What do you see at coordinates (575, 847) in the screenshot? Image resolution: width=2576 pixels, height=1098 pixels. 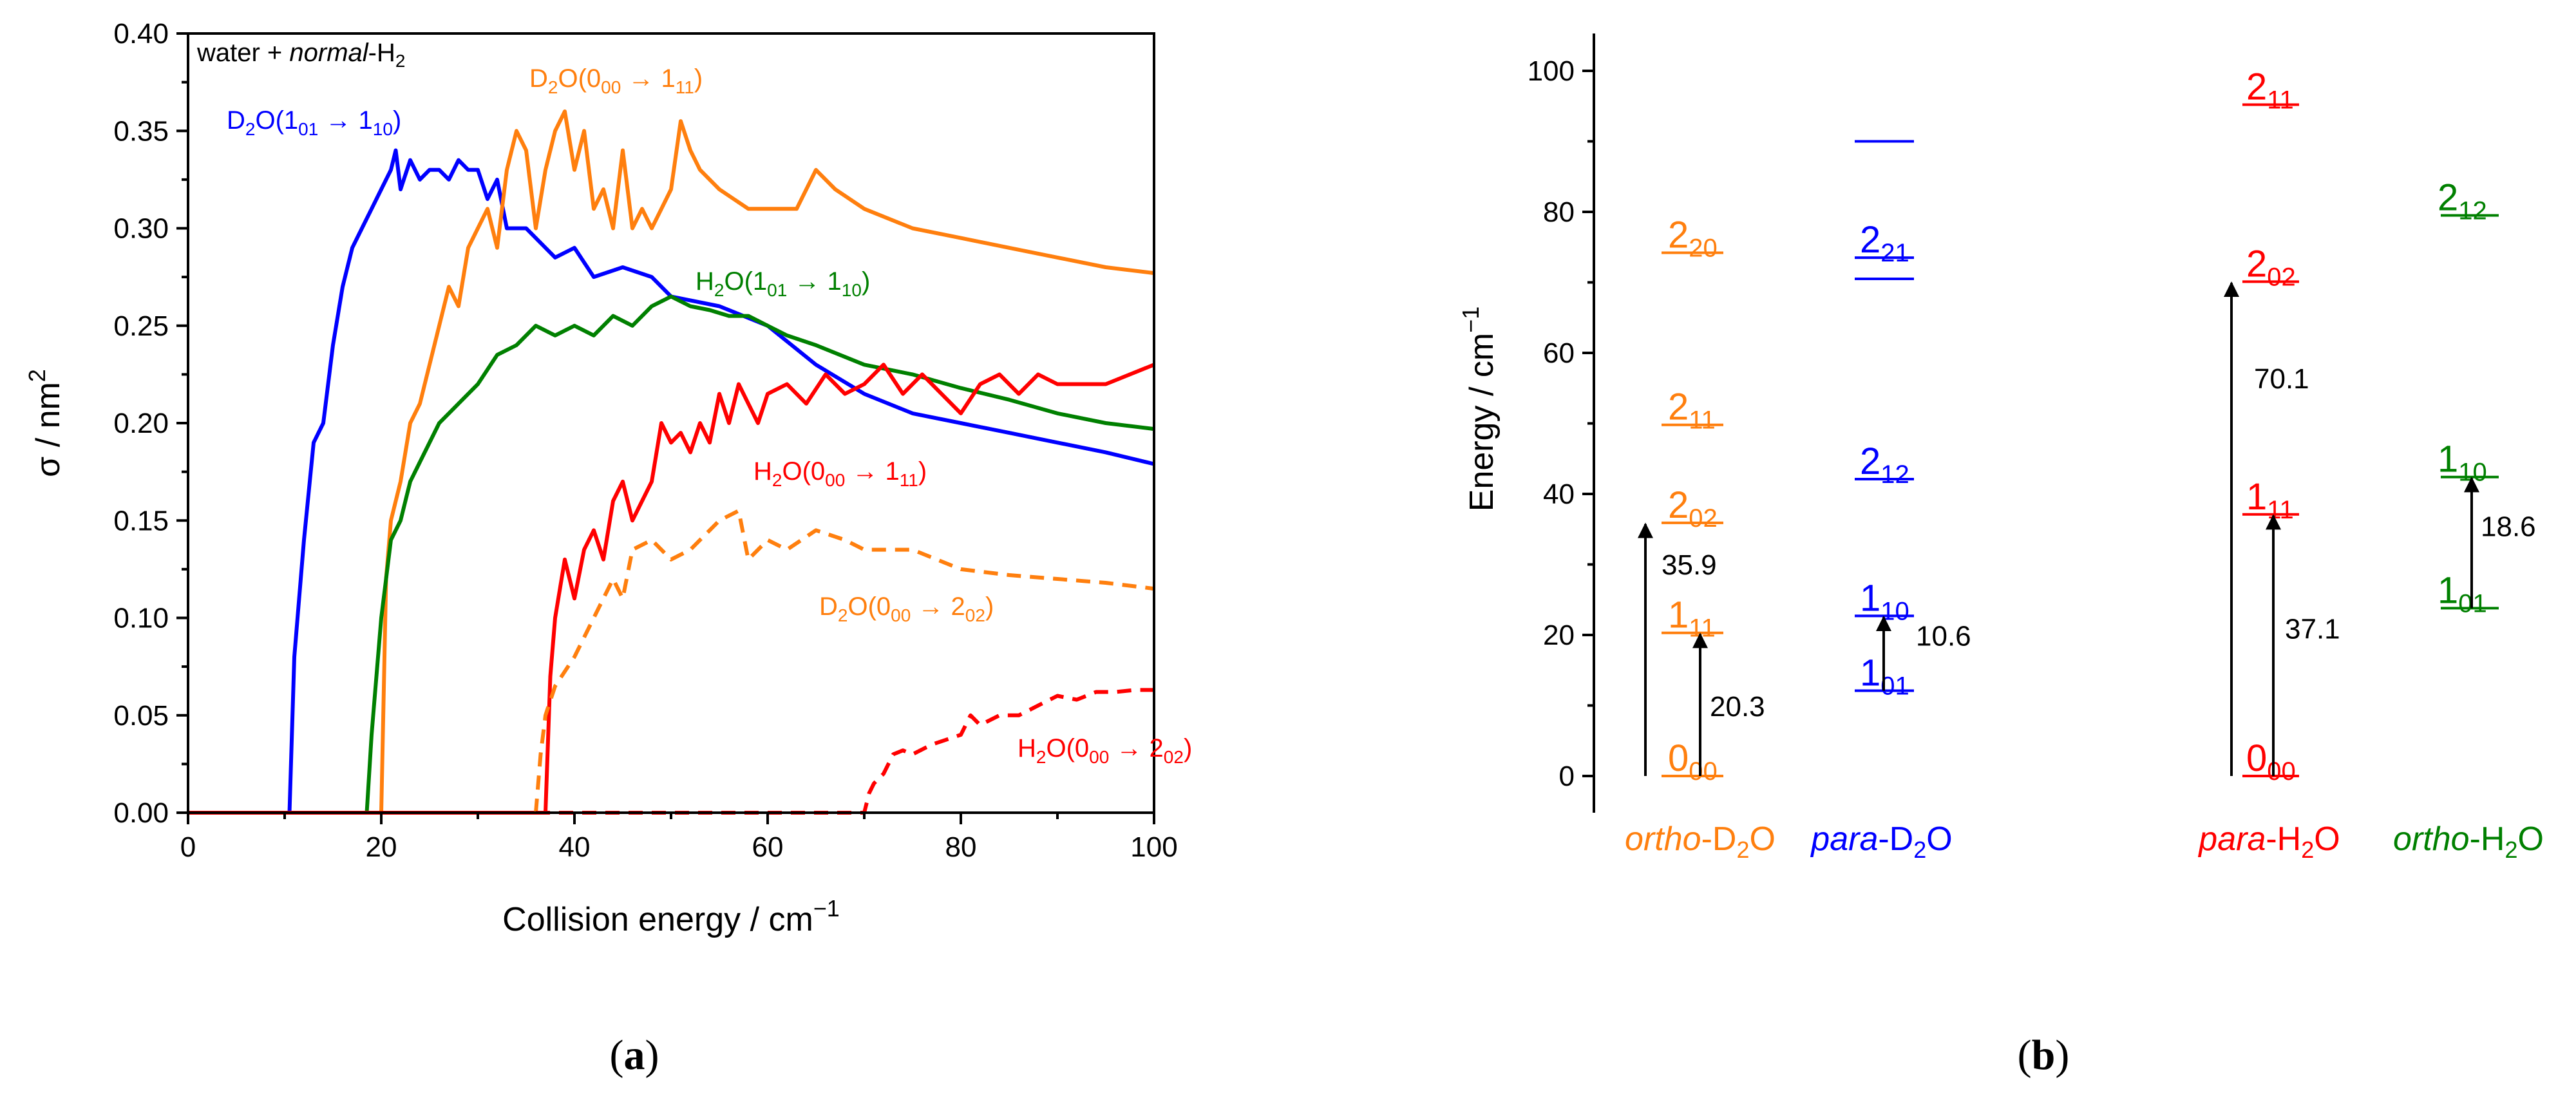 I see `x-tick-label: 40` at bounding box center [575, 847].